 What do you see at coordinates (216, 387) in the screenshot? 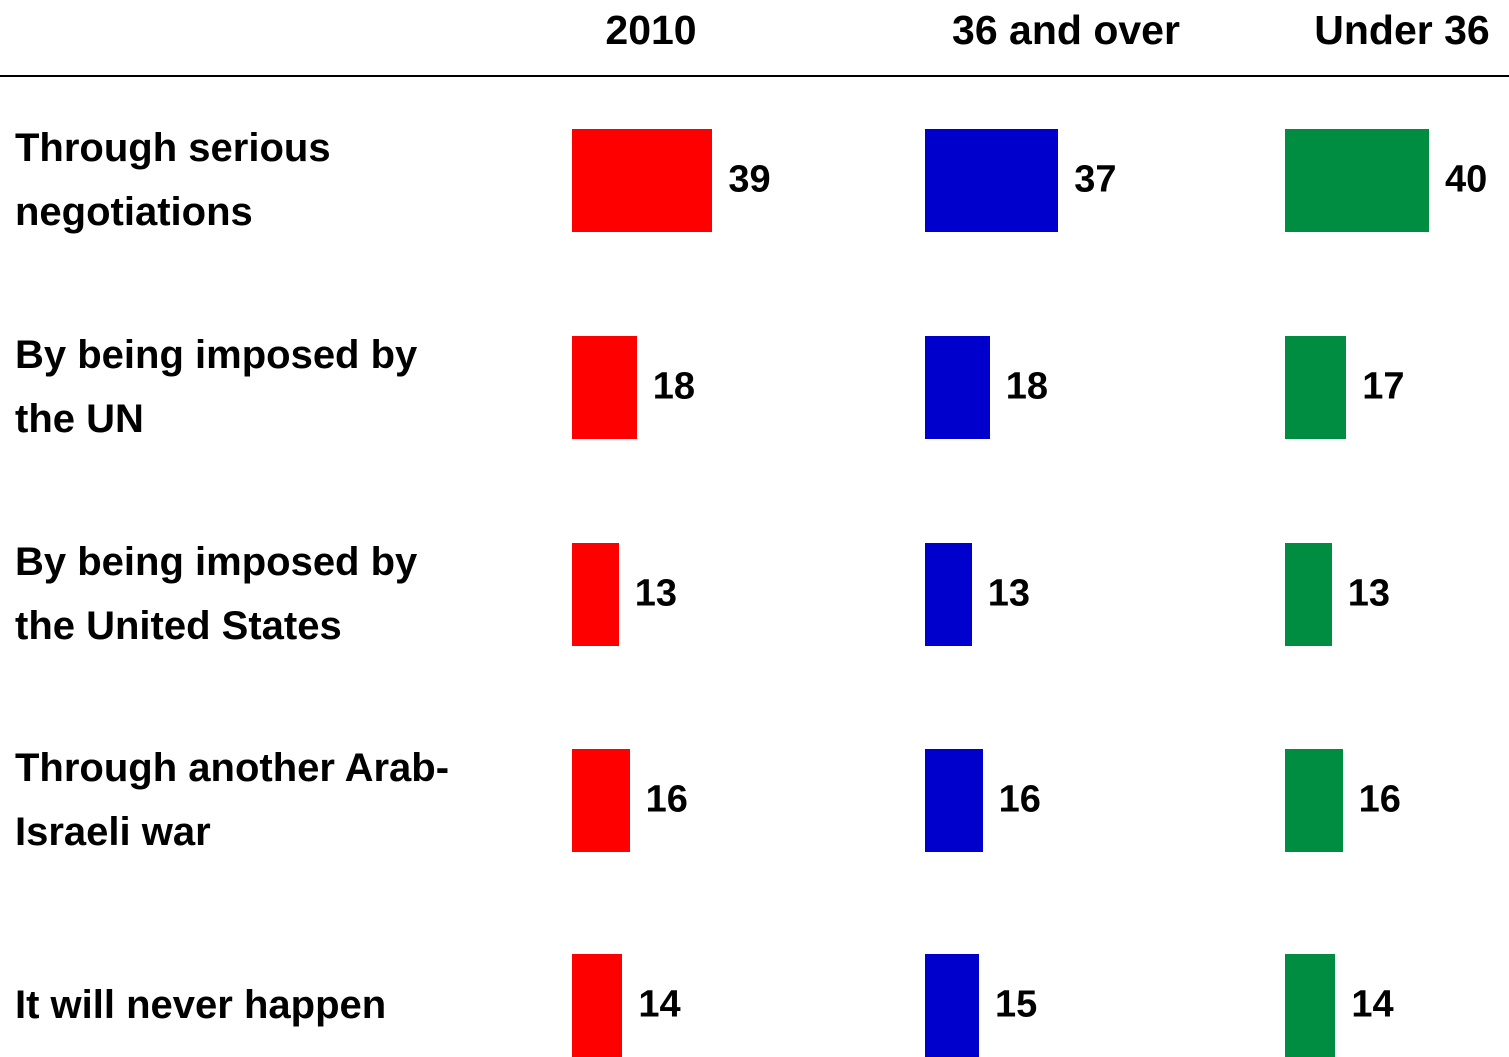
I see `category-label: By being imposed by the UN` at bounding box center [216, 387].